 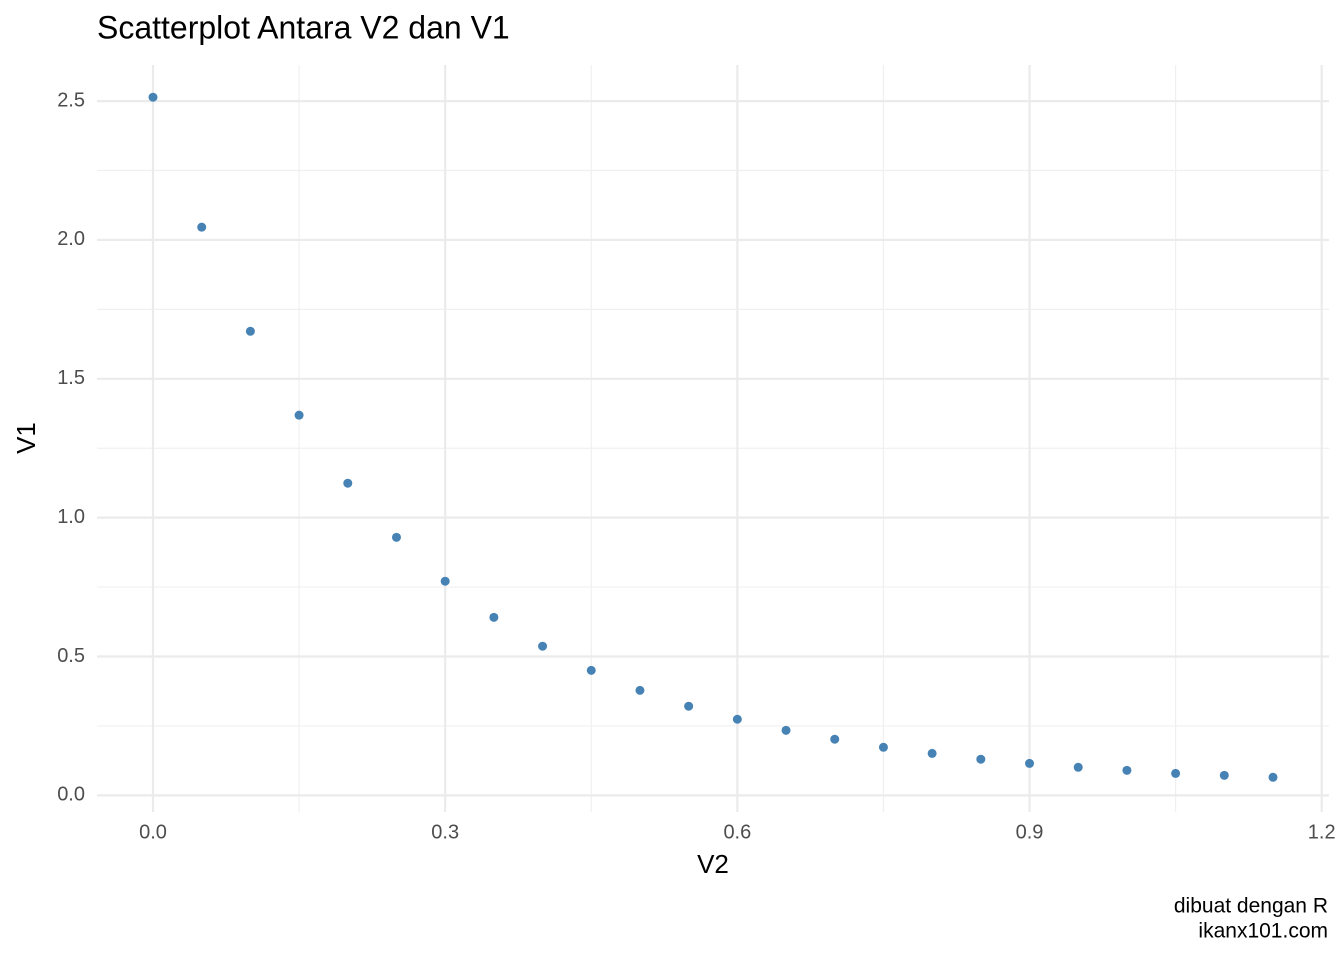 I want to click on y-tick-label: 2.0, so click(x=71, y=239).